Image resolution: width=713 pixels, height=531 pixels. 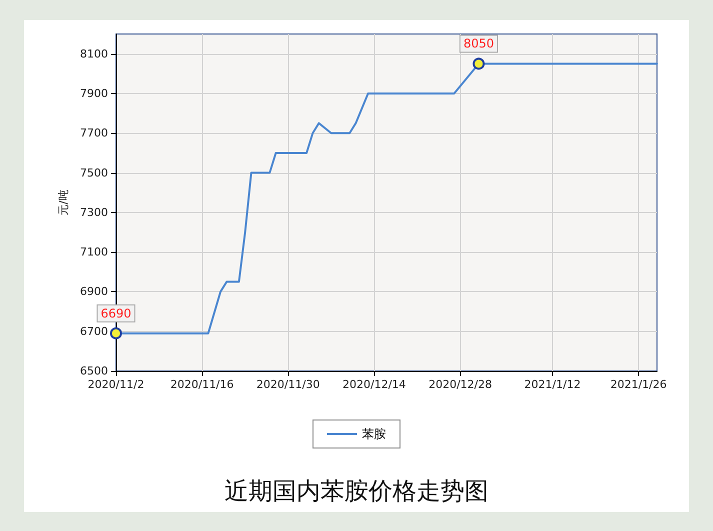 What do you see at coordinates (94, 93) in the screenshot?
I see `y-tick-label: 7900` at bounding box center [94, 93].